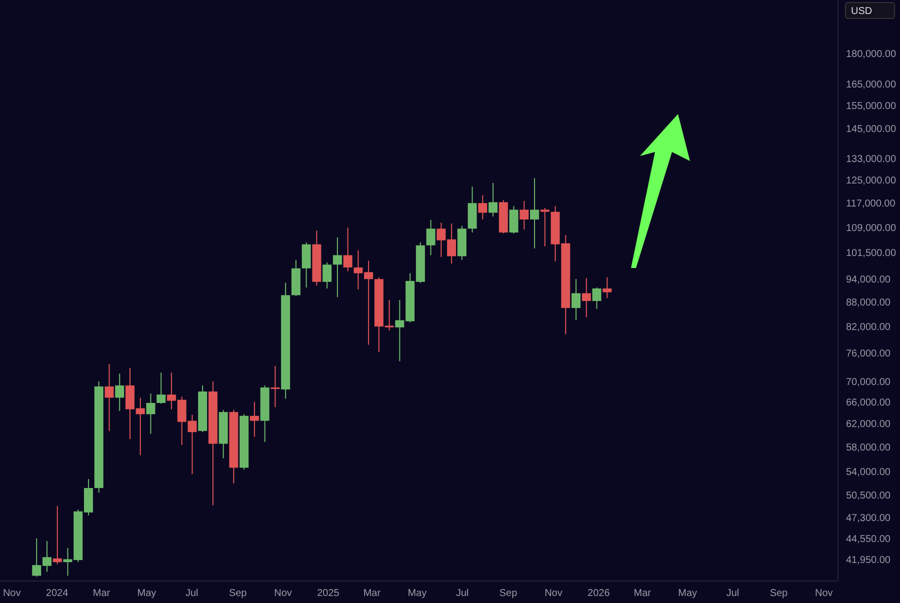  What do you see at coordinates (871, 160) in the screenshot?
I see `y-tick-label: 133,000.00` at bounding box center [871, 160].